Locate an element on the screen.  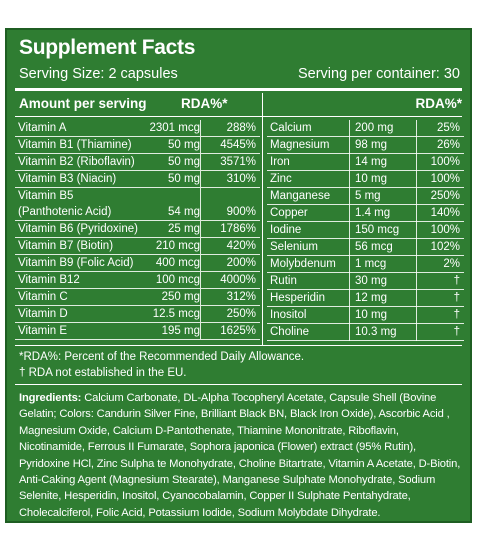
nutrient-name: Vitamin B3 (Niacin) is located at coordinates (67, 179).